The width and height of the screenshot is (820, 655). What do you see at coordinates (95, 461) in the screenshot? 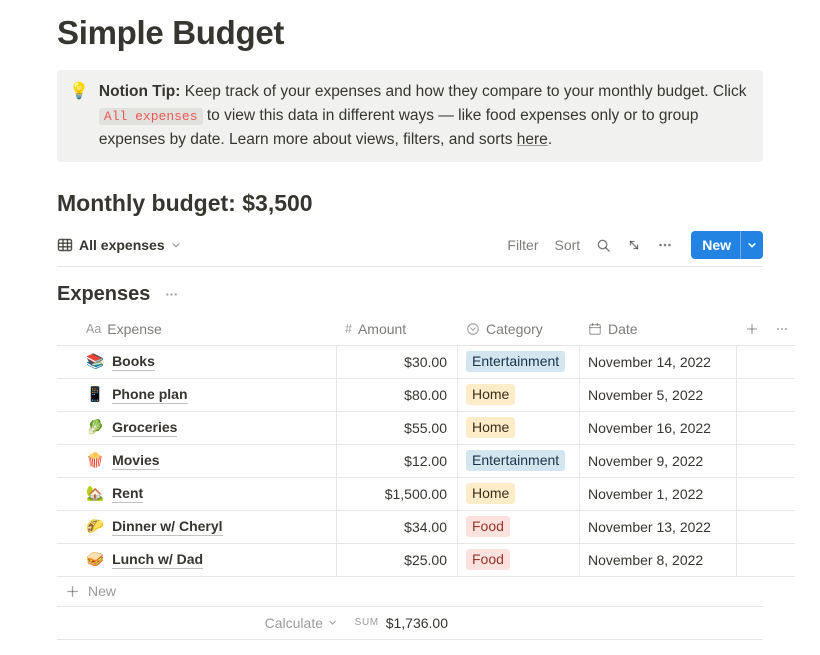
I see `expense-emoji: 🍿` at bounding box center [95, 461].